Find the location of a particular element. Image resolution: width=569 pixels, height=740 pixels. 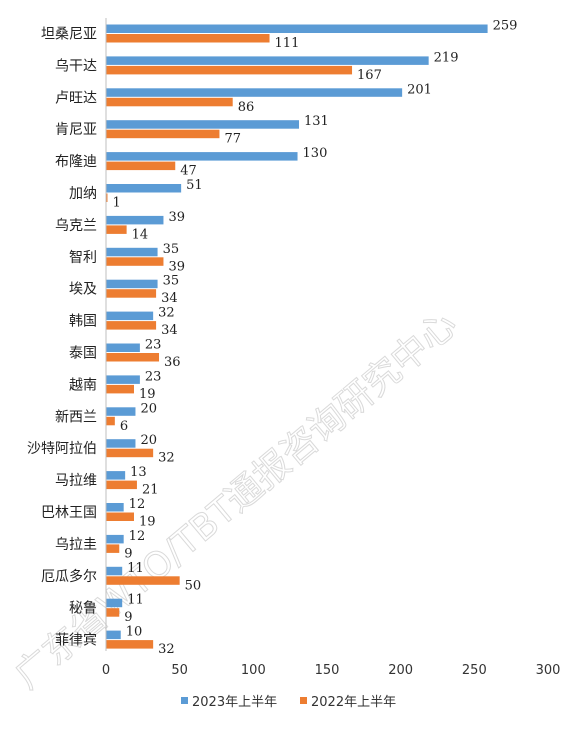

category-label: 泰国 is located at coordinates (83, 354).